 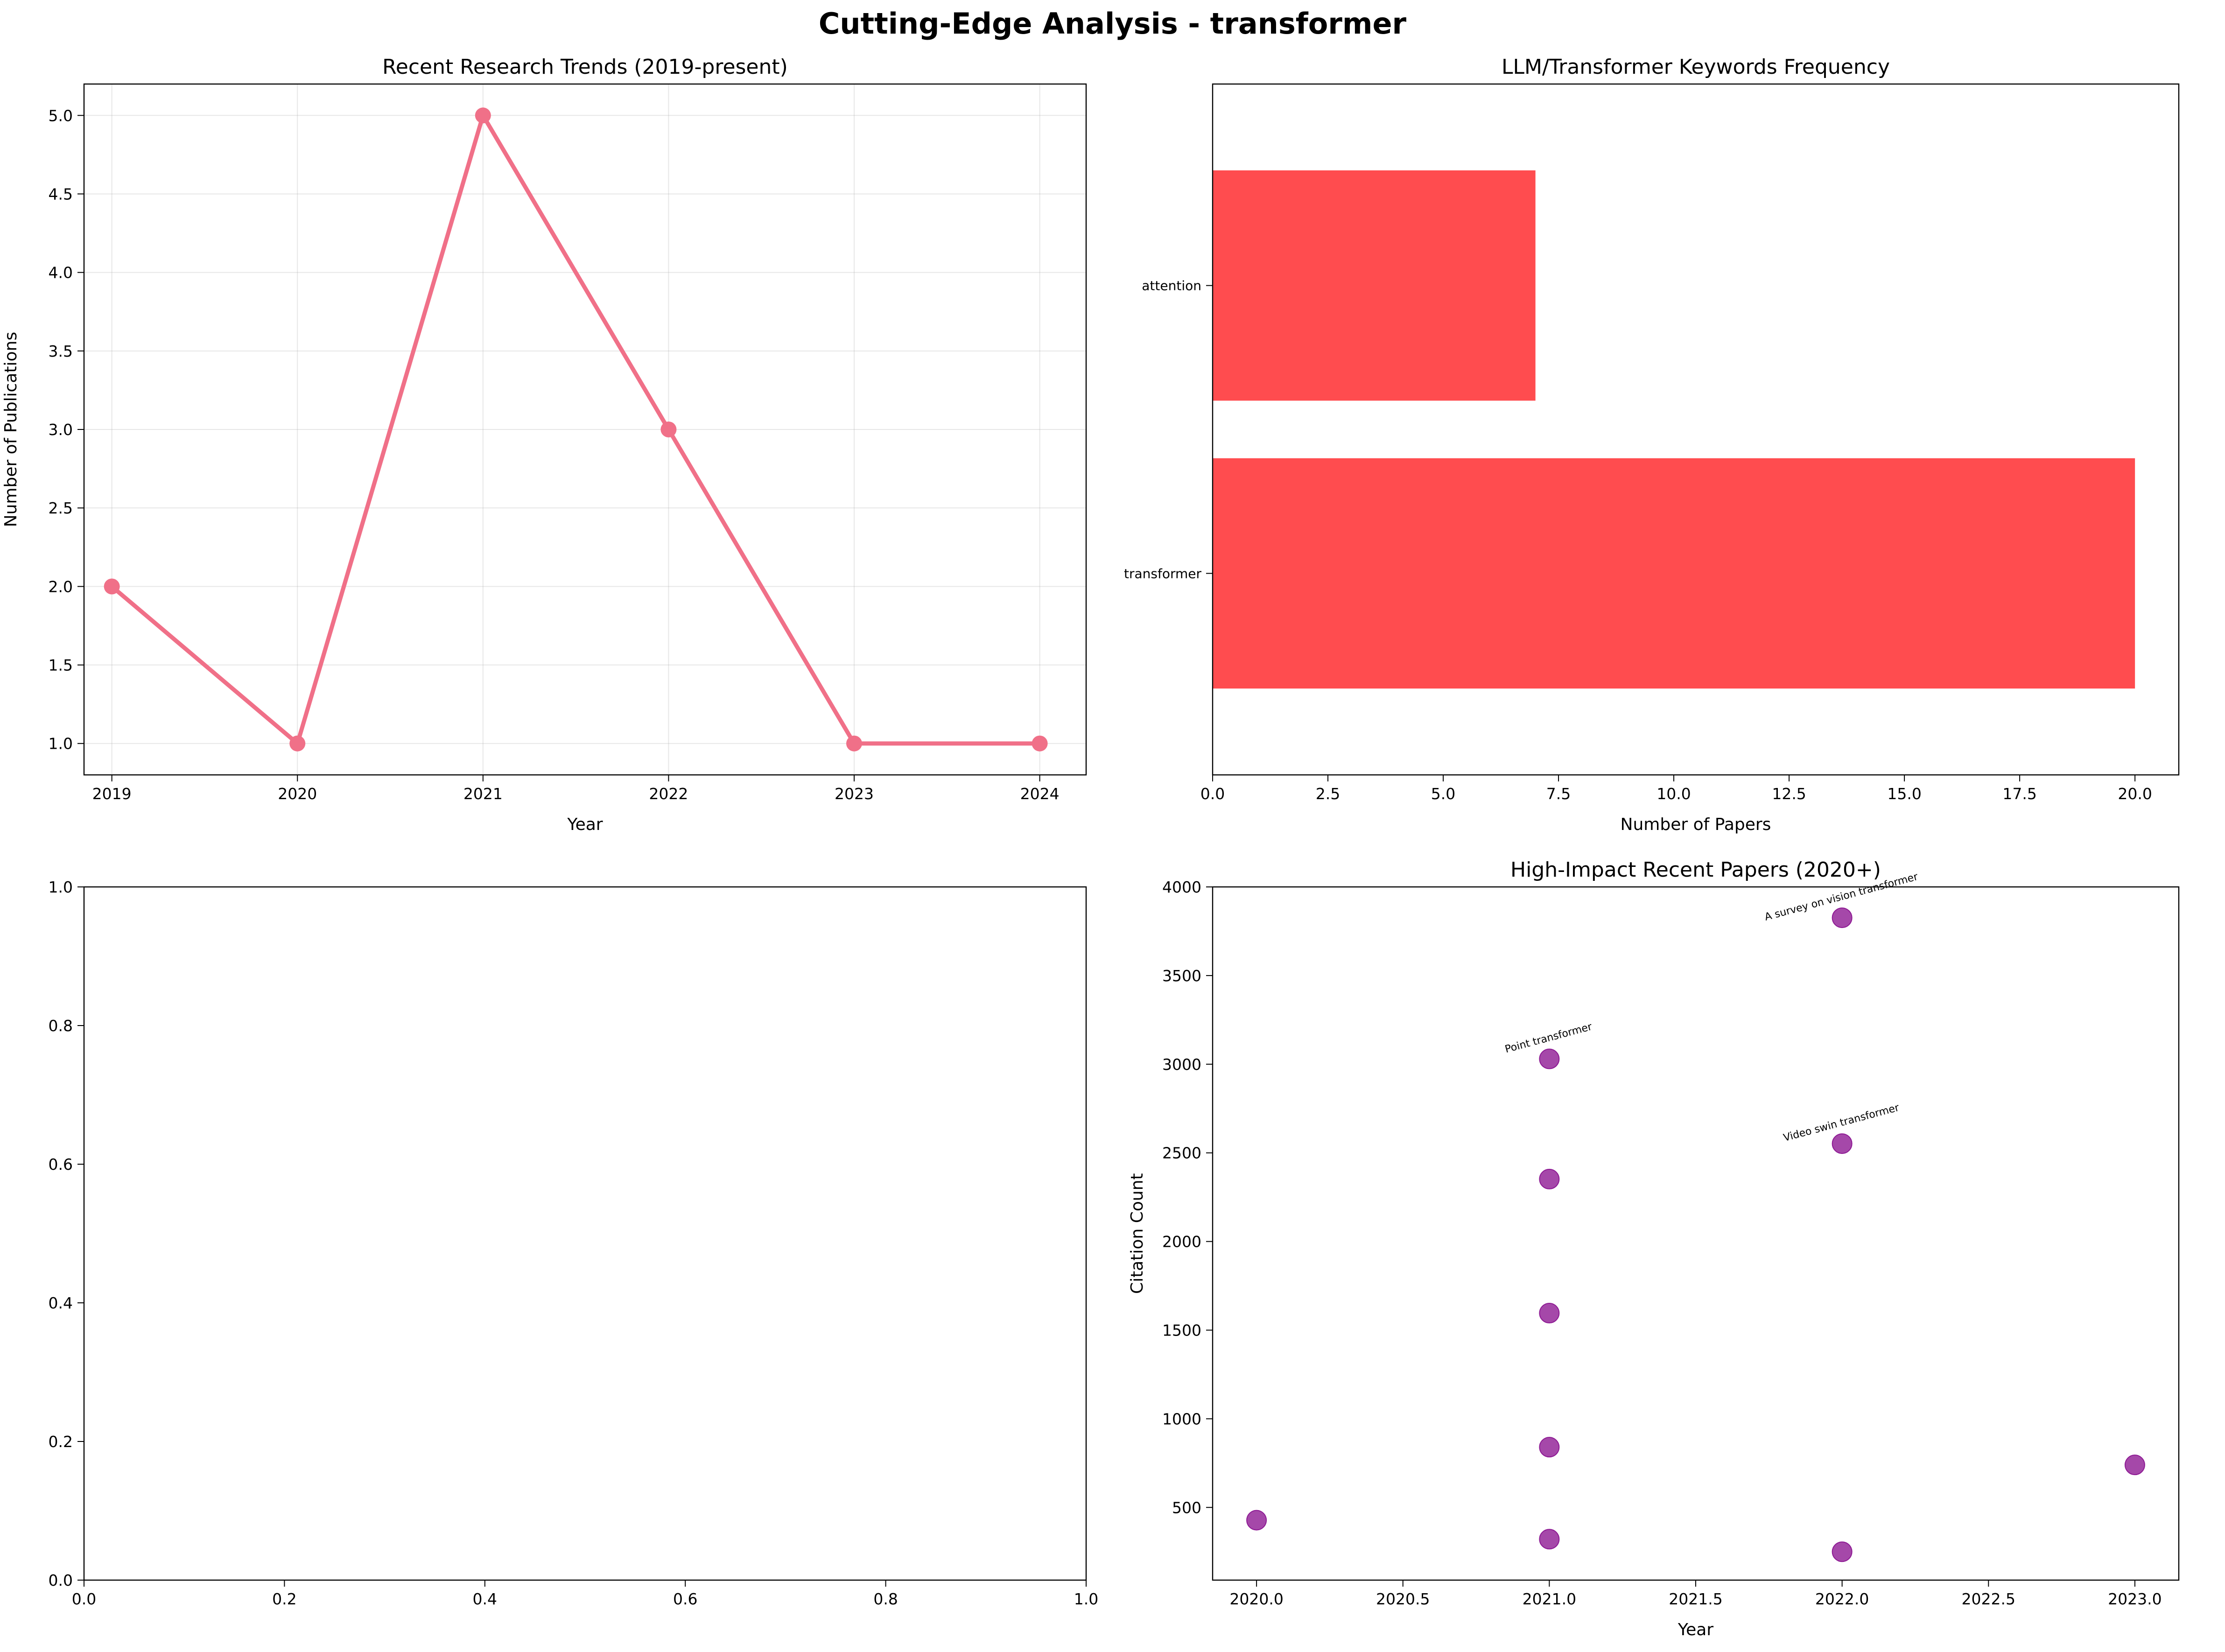 I want to click on y-tick-label: 2.5, so click(x=61, y=508).